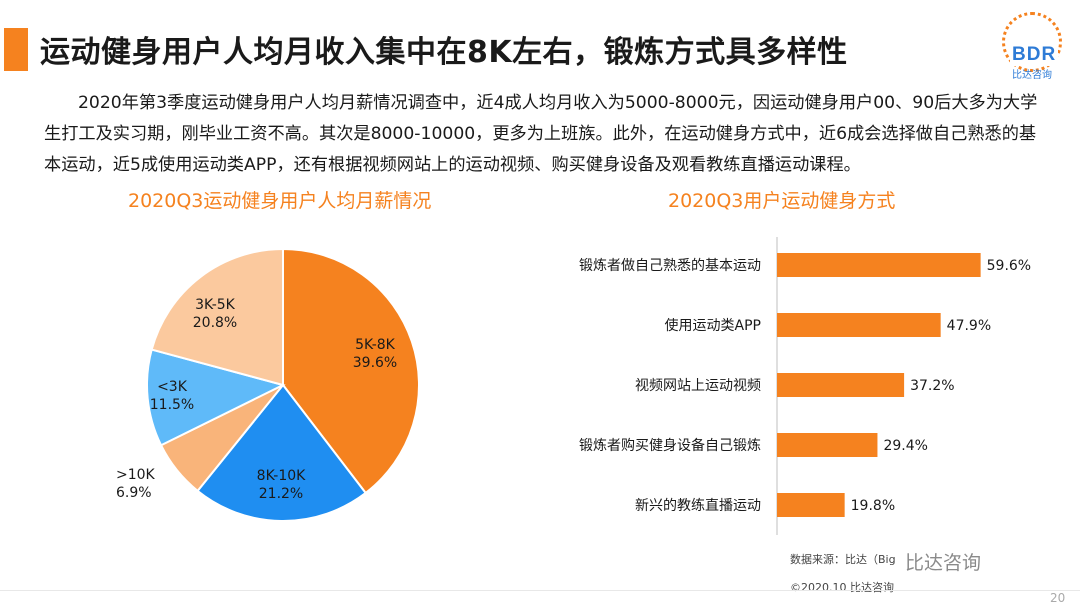 This screenshot has height=611, width=1080. I want to click on pie-value-8K-10K: 21.2%, so click(281, 494).